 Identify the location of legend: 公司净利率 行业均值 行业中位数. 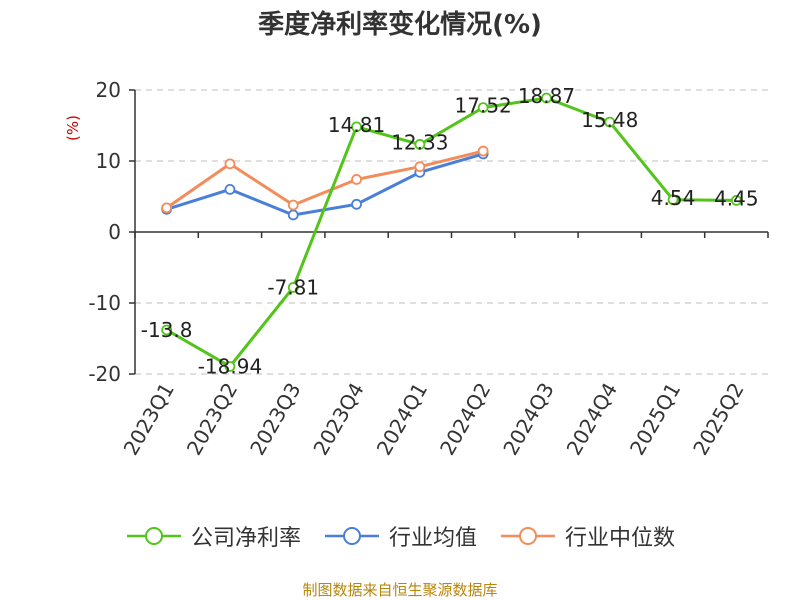
(400, 536).